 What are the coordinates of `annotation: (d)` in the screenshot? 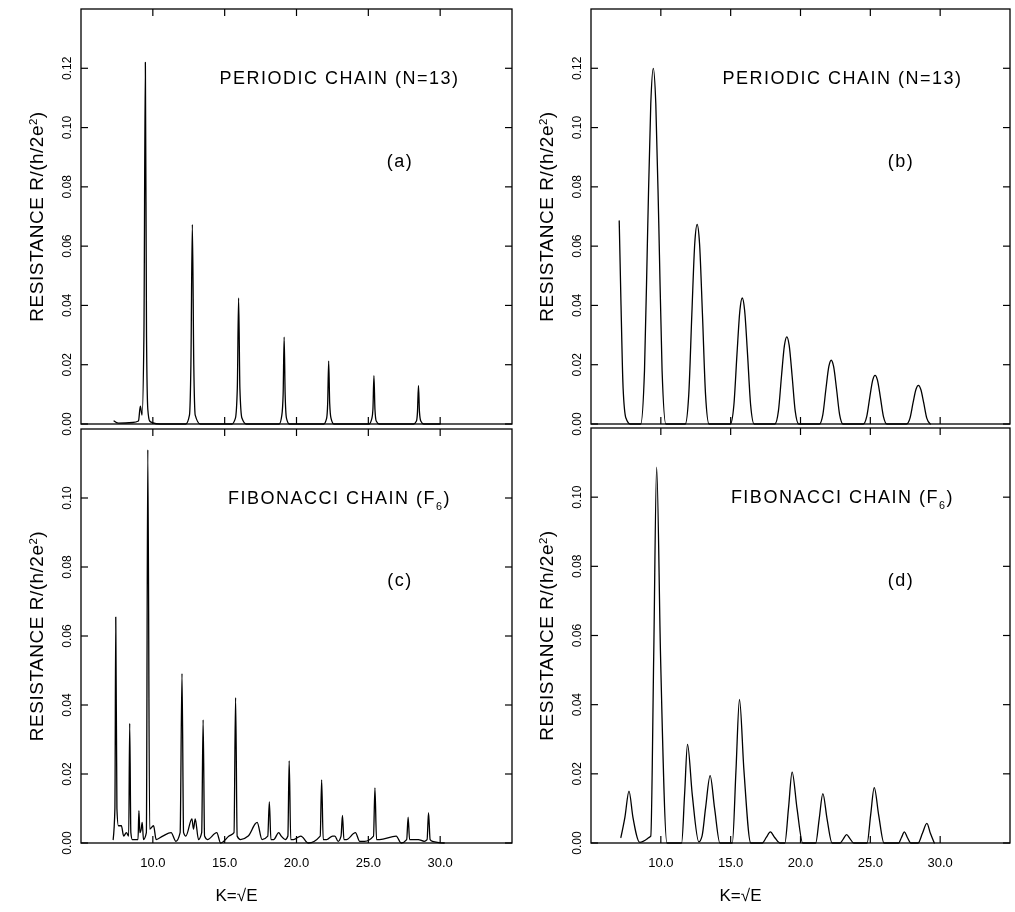 It's located at (901, 579).